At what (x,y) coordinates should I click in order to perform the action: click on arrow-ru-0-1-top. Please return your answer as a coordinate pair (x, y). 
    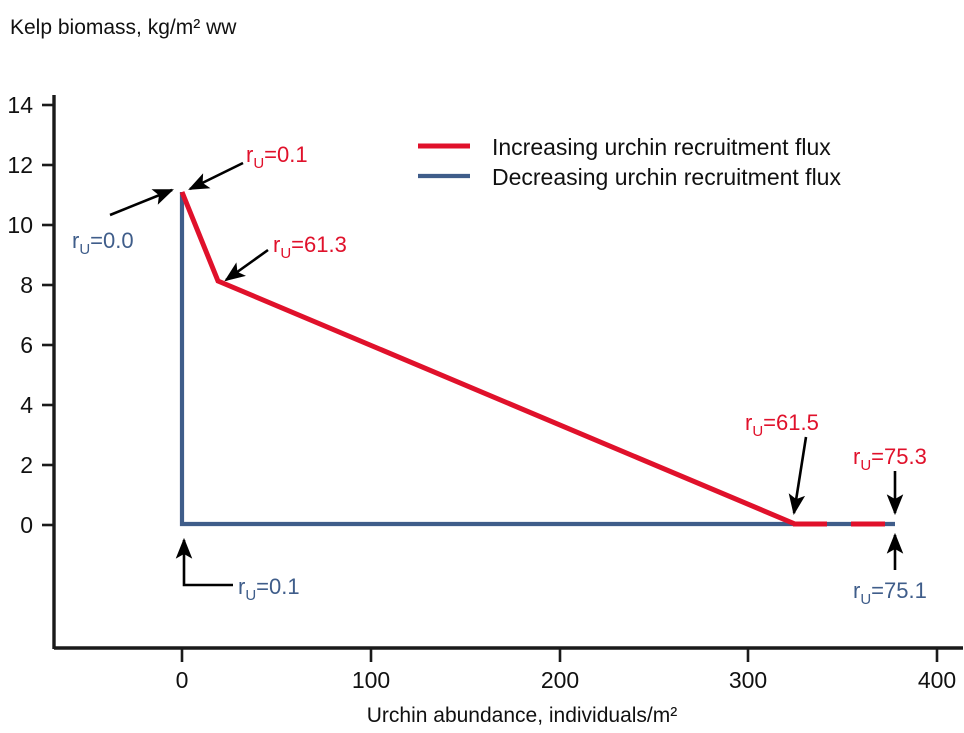
    Looking at the image, I should click on (216, 176).